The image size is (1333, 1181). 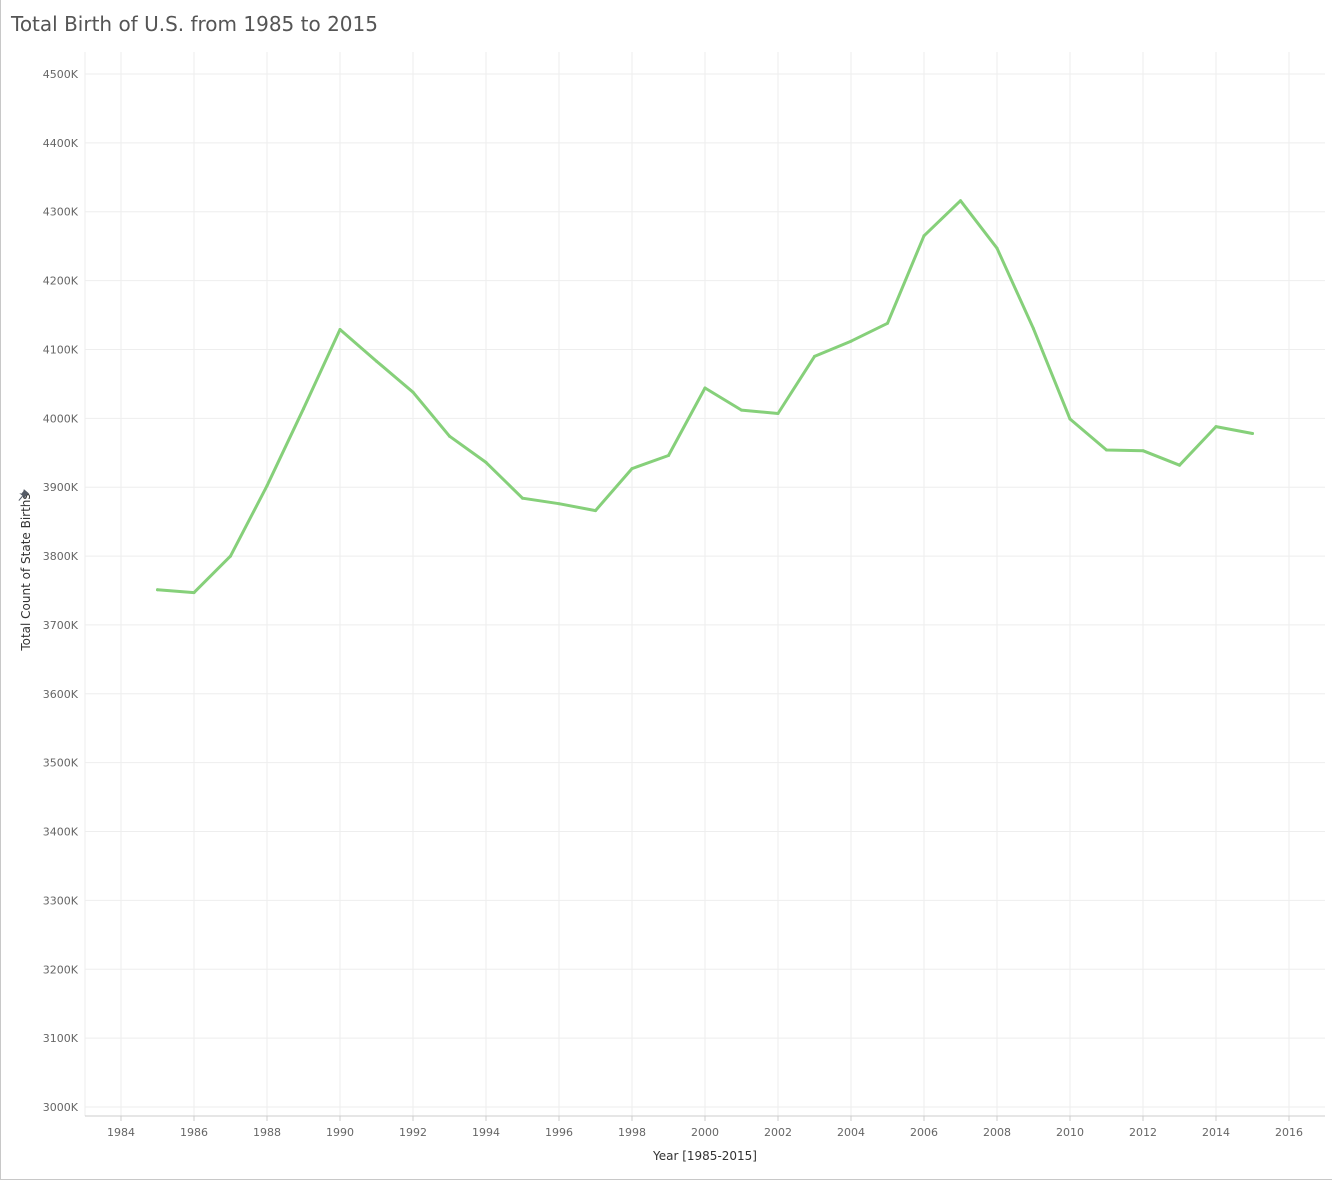 I want to click on x-tick-label: 2004, so click(x=851, y=1132).